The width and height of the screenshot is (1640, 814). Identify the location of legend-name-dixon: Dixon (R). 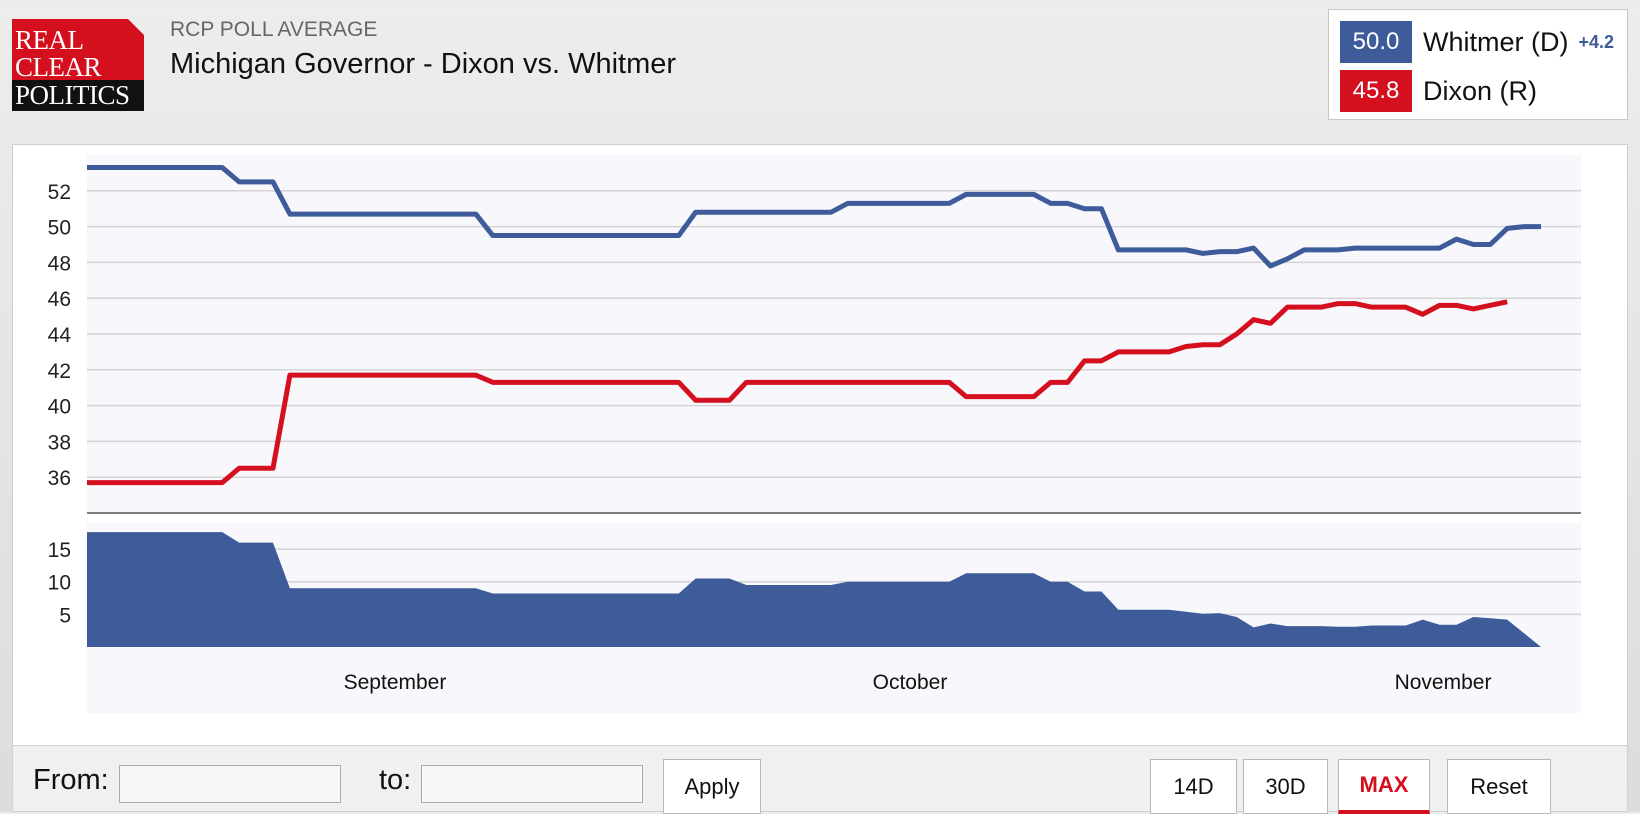
(1480, 90).